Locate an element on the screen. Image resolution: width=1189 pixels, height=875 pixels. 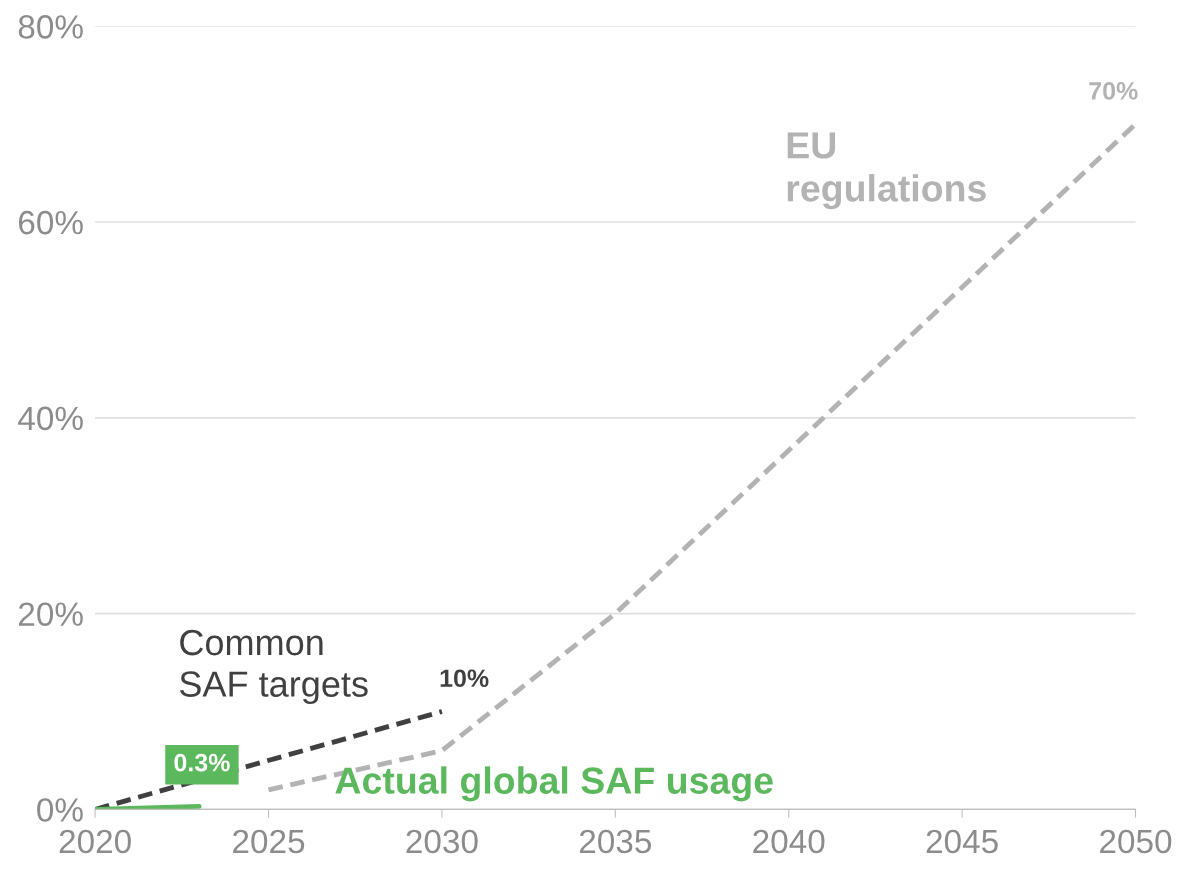
series-label: Common SAF targets is located at coordinates (273, 667).